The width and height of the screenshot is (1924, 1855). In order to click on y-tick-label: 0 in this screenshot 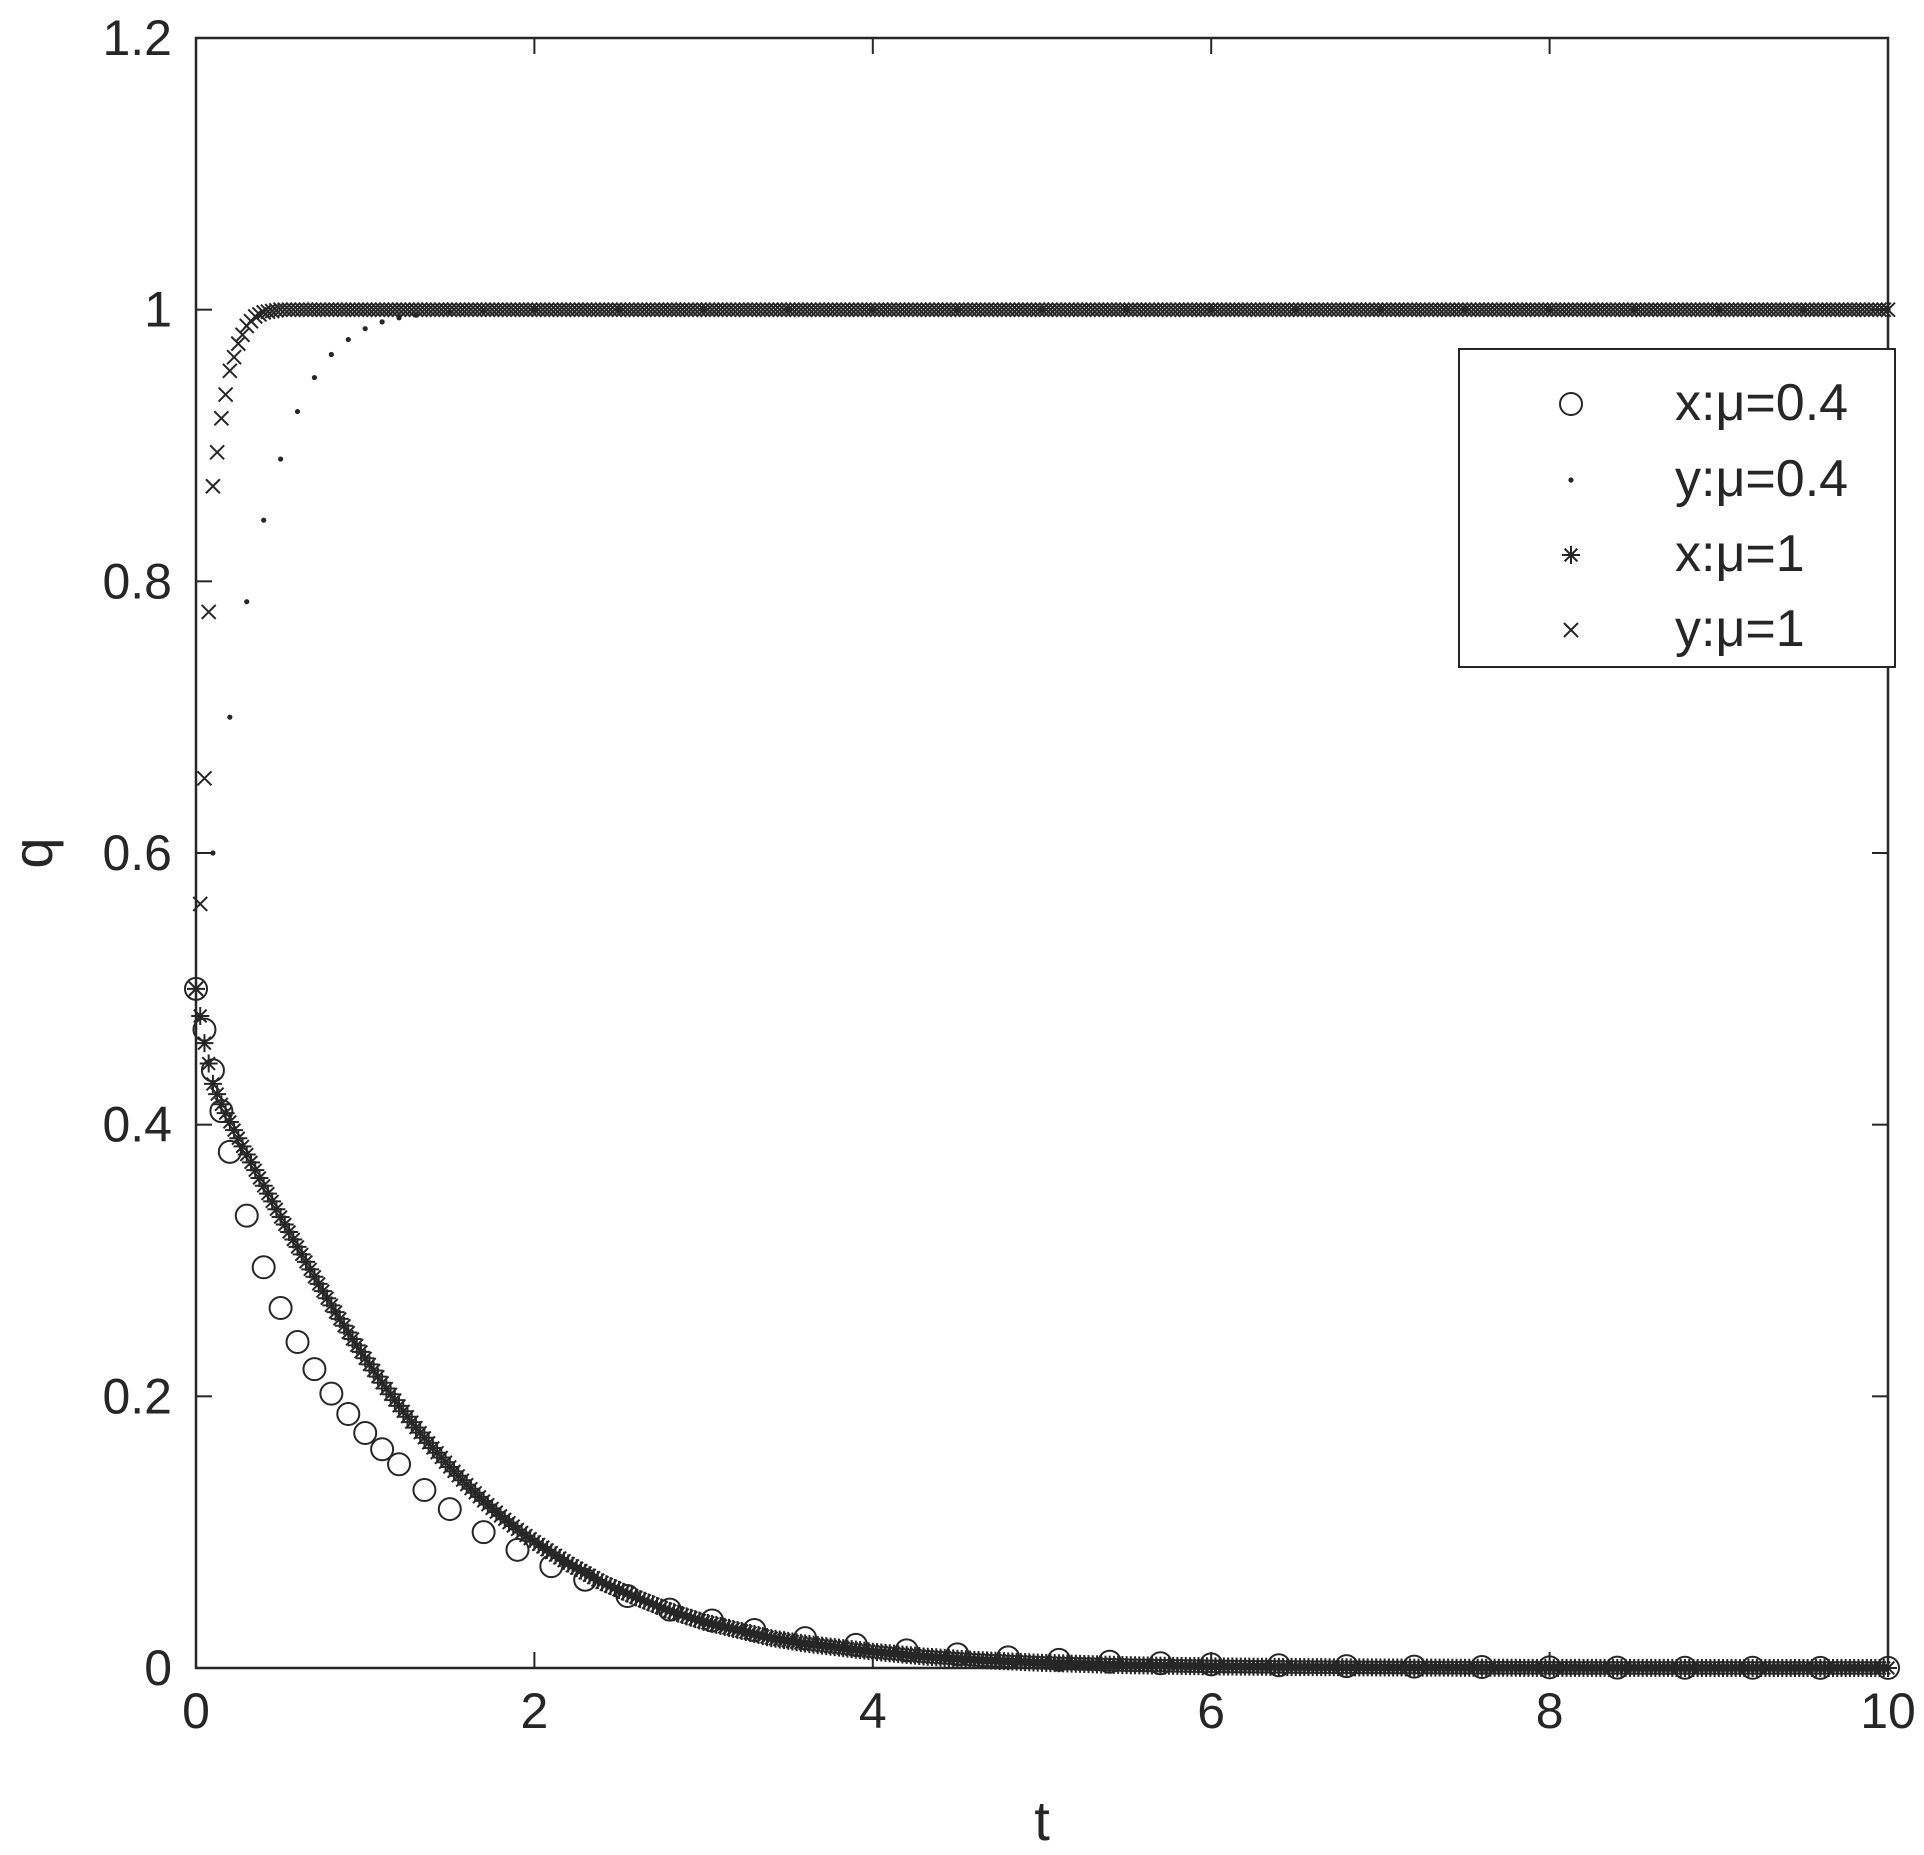, I will do `click(158, 1668)`.